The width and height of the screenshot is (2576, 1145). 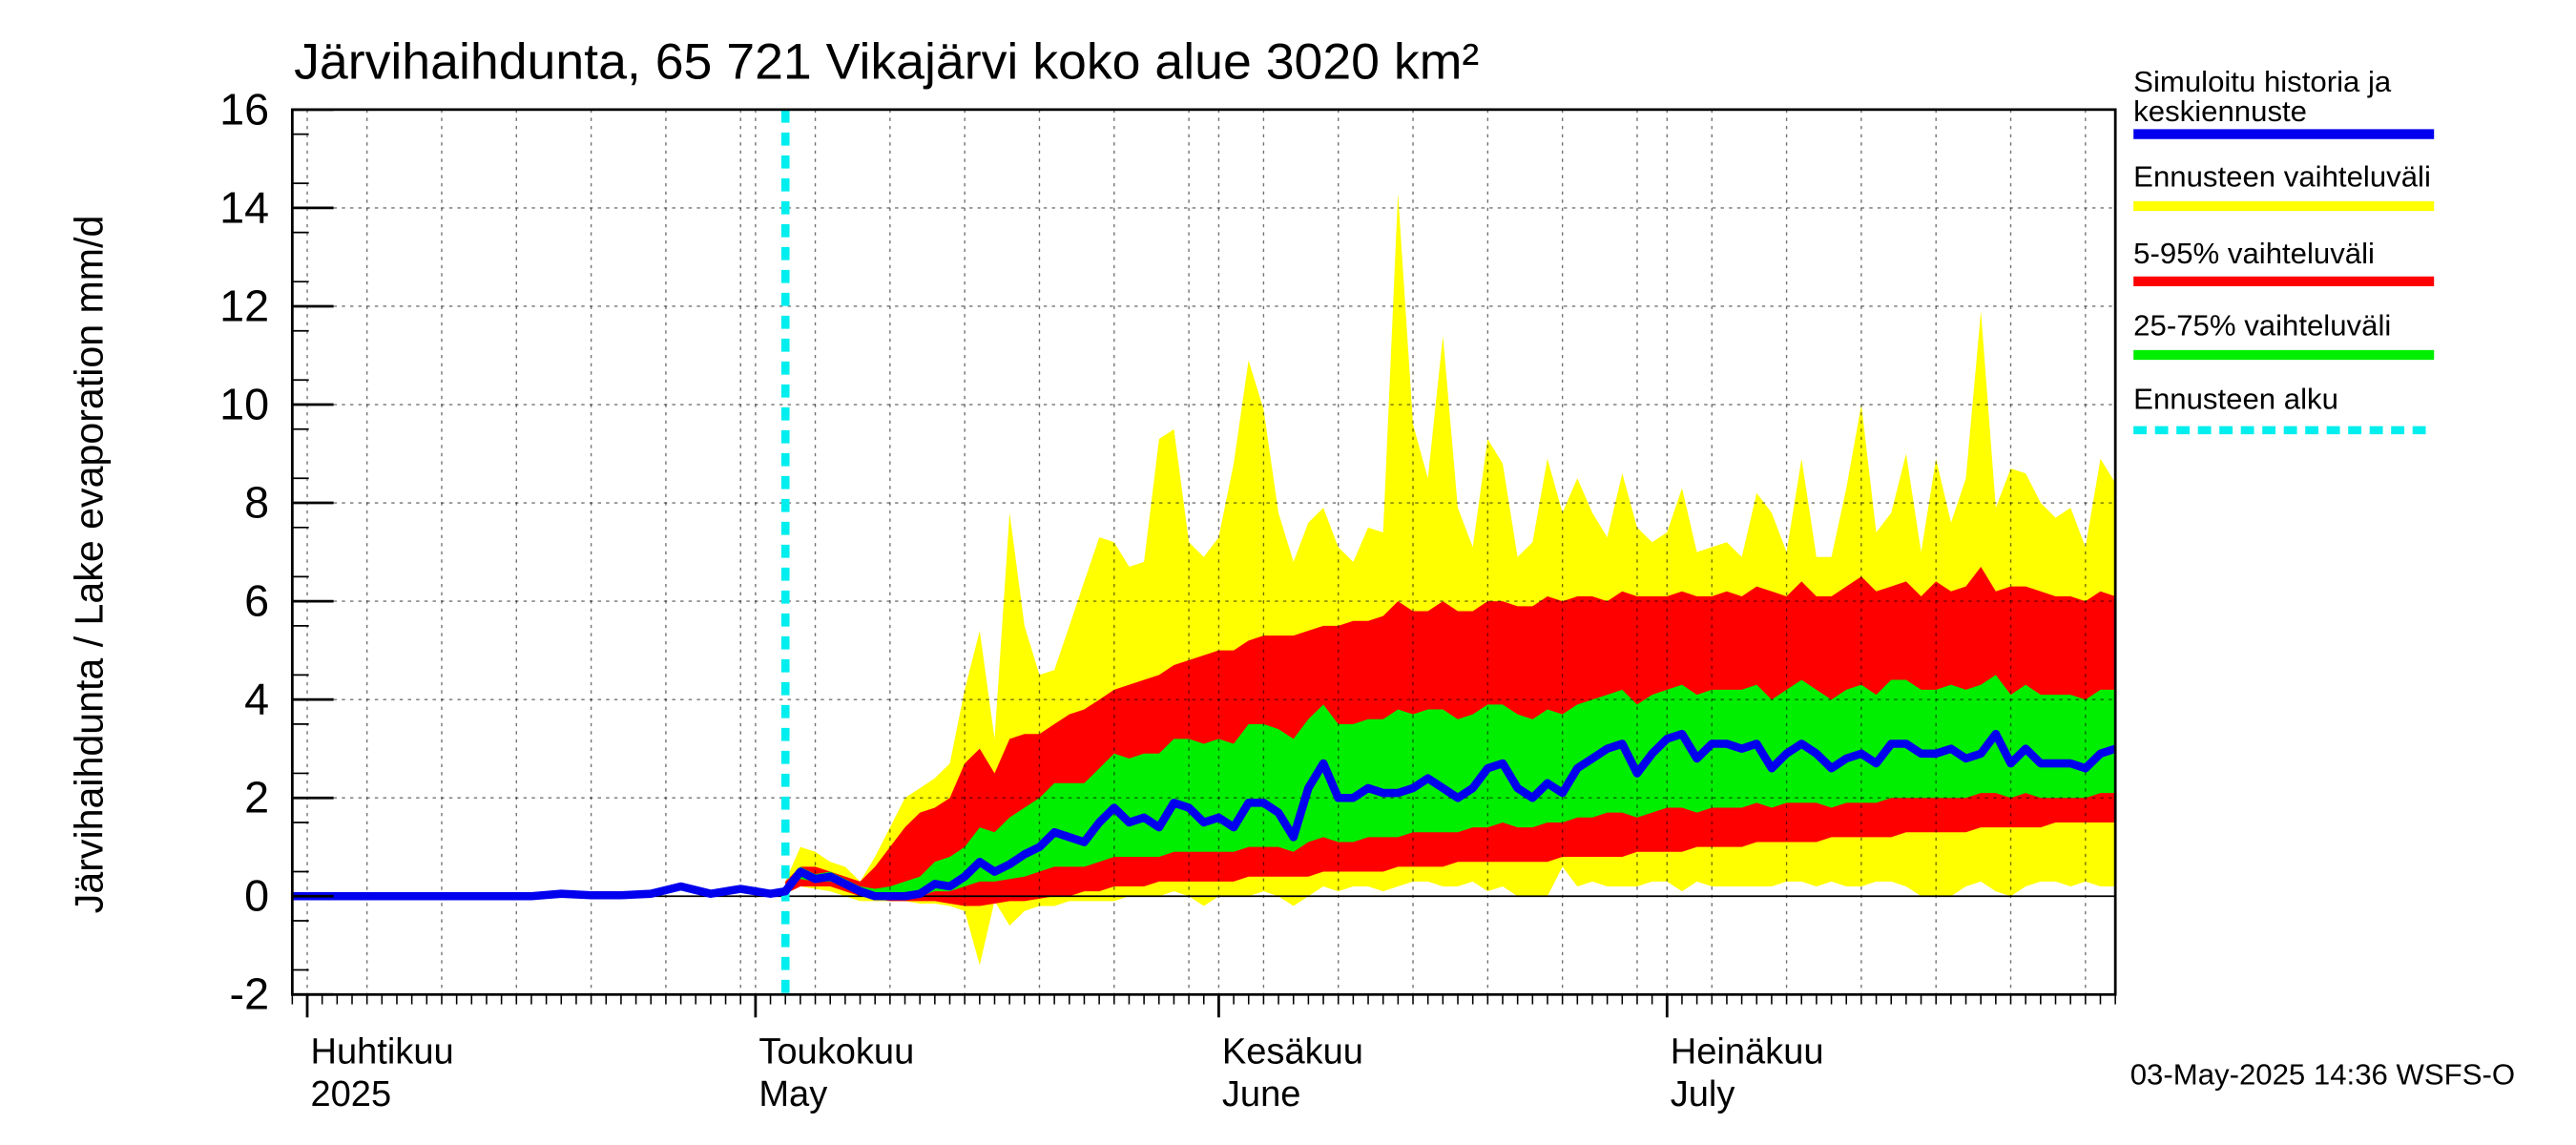 I want to click on x-month-label: Huhtikuu, so click(x=381, y=1051).